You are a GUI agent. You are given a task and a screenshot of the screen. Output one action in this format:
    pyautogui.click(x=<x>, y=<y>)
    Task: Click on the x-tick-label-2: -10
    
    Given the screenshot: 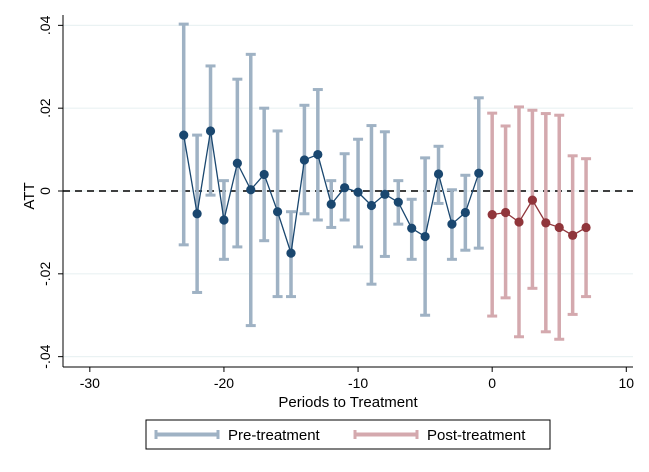 What is the action you would take?
    pyautogui.click(x=358, y=383)
    